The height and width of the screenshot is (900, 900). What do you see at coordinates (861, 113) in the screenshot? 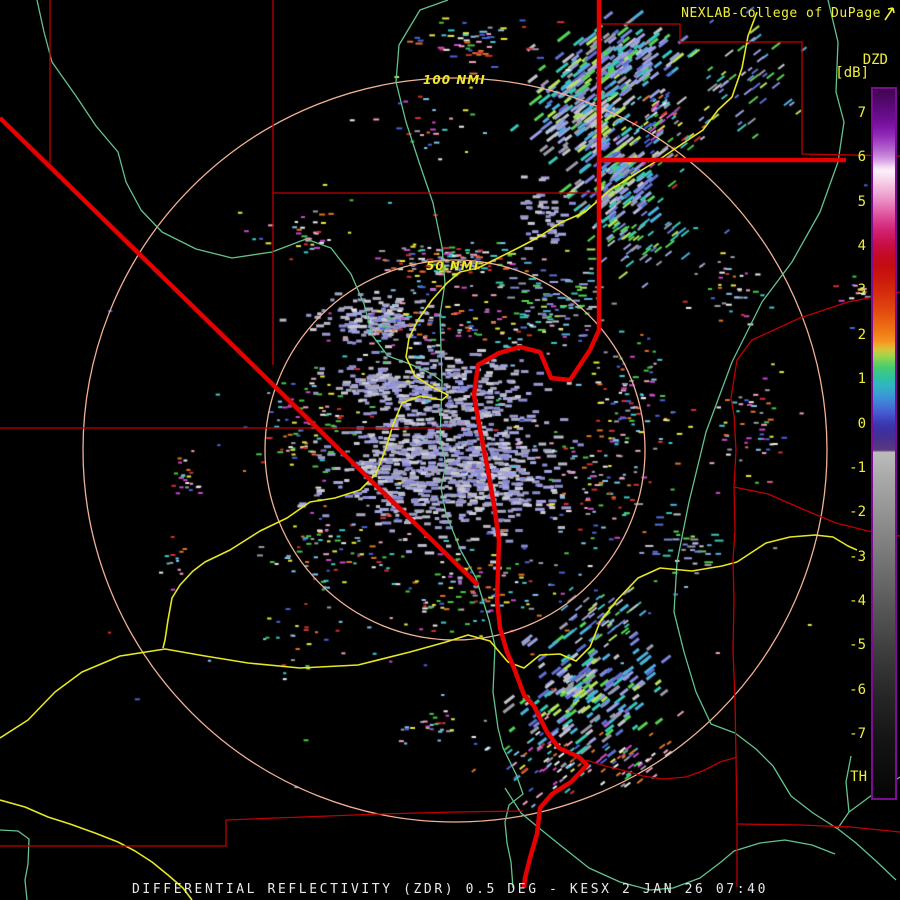
I see `colorbar-tick: 7` at bounding box center [861, 113].